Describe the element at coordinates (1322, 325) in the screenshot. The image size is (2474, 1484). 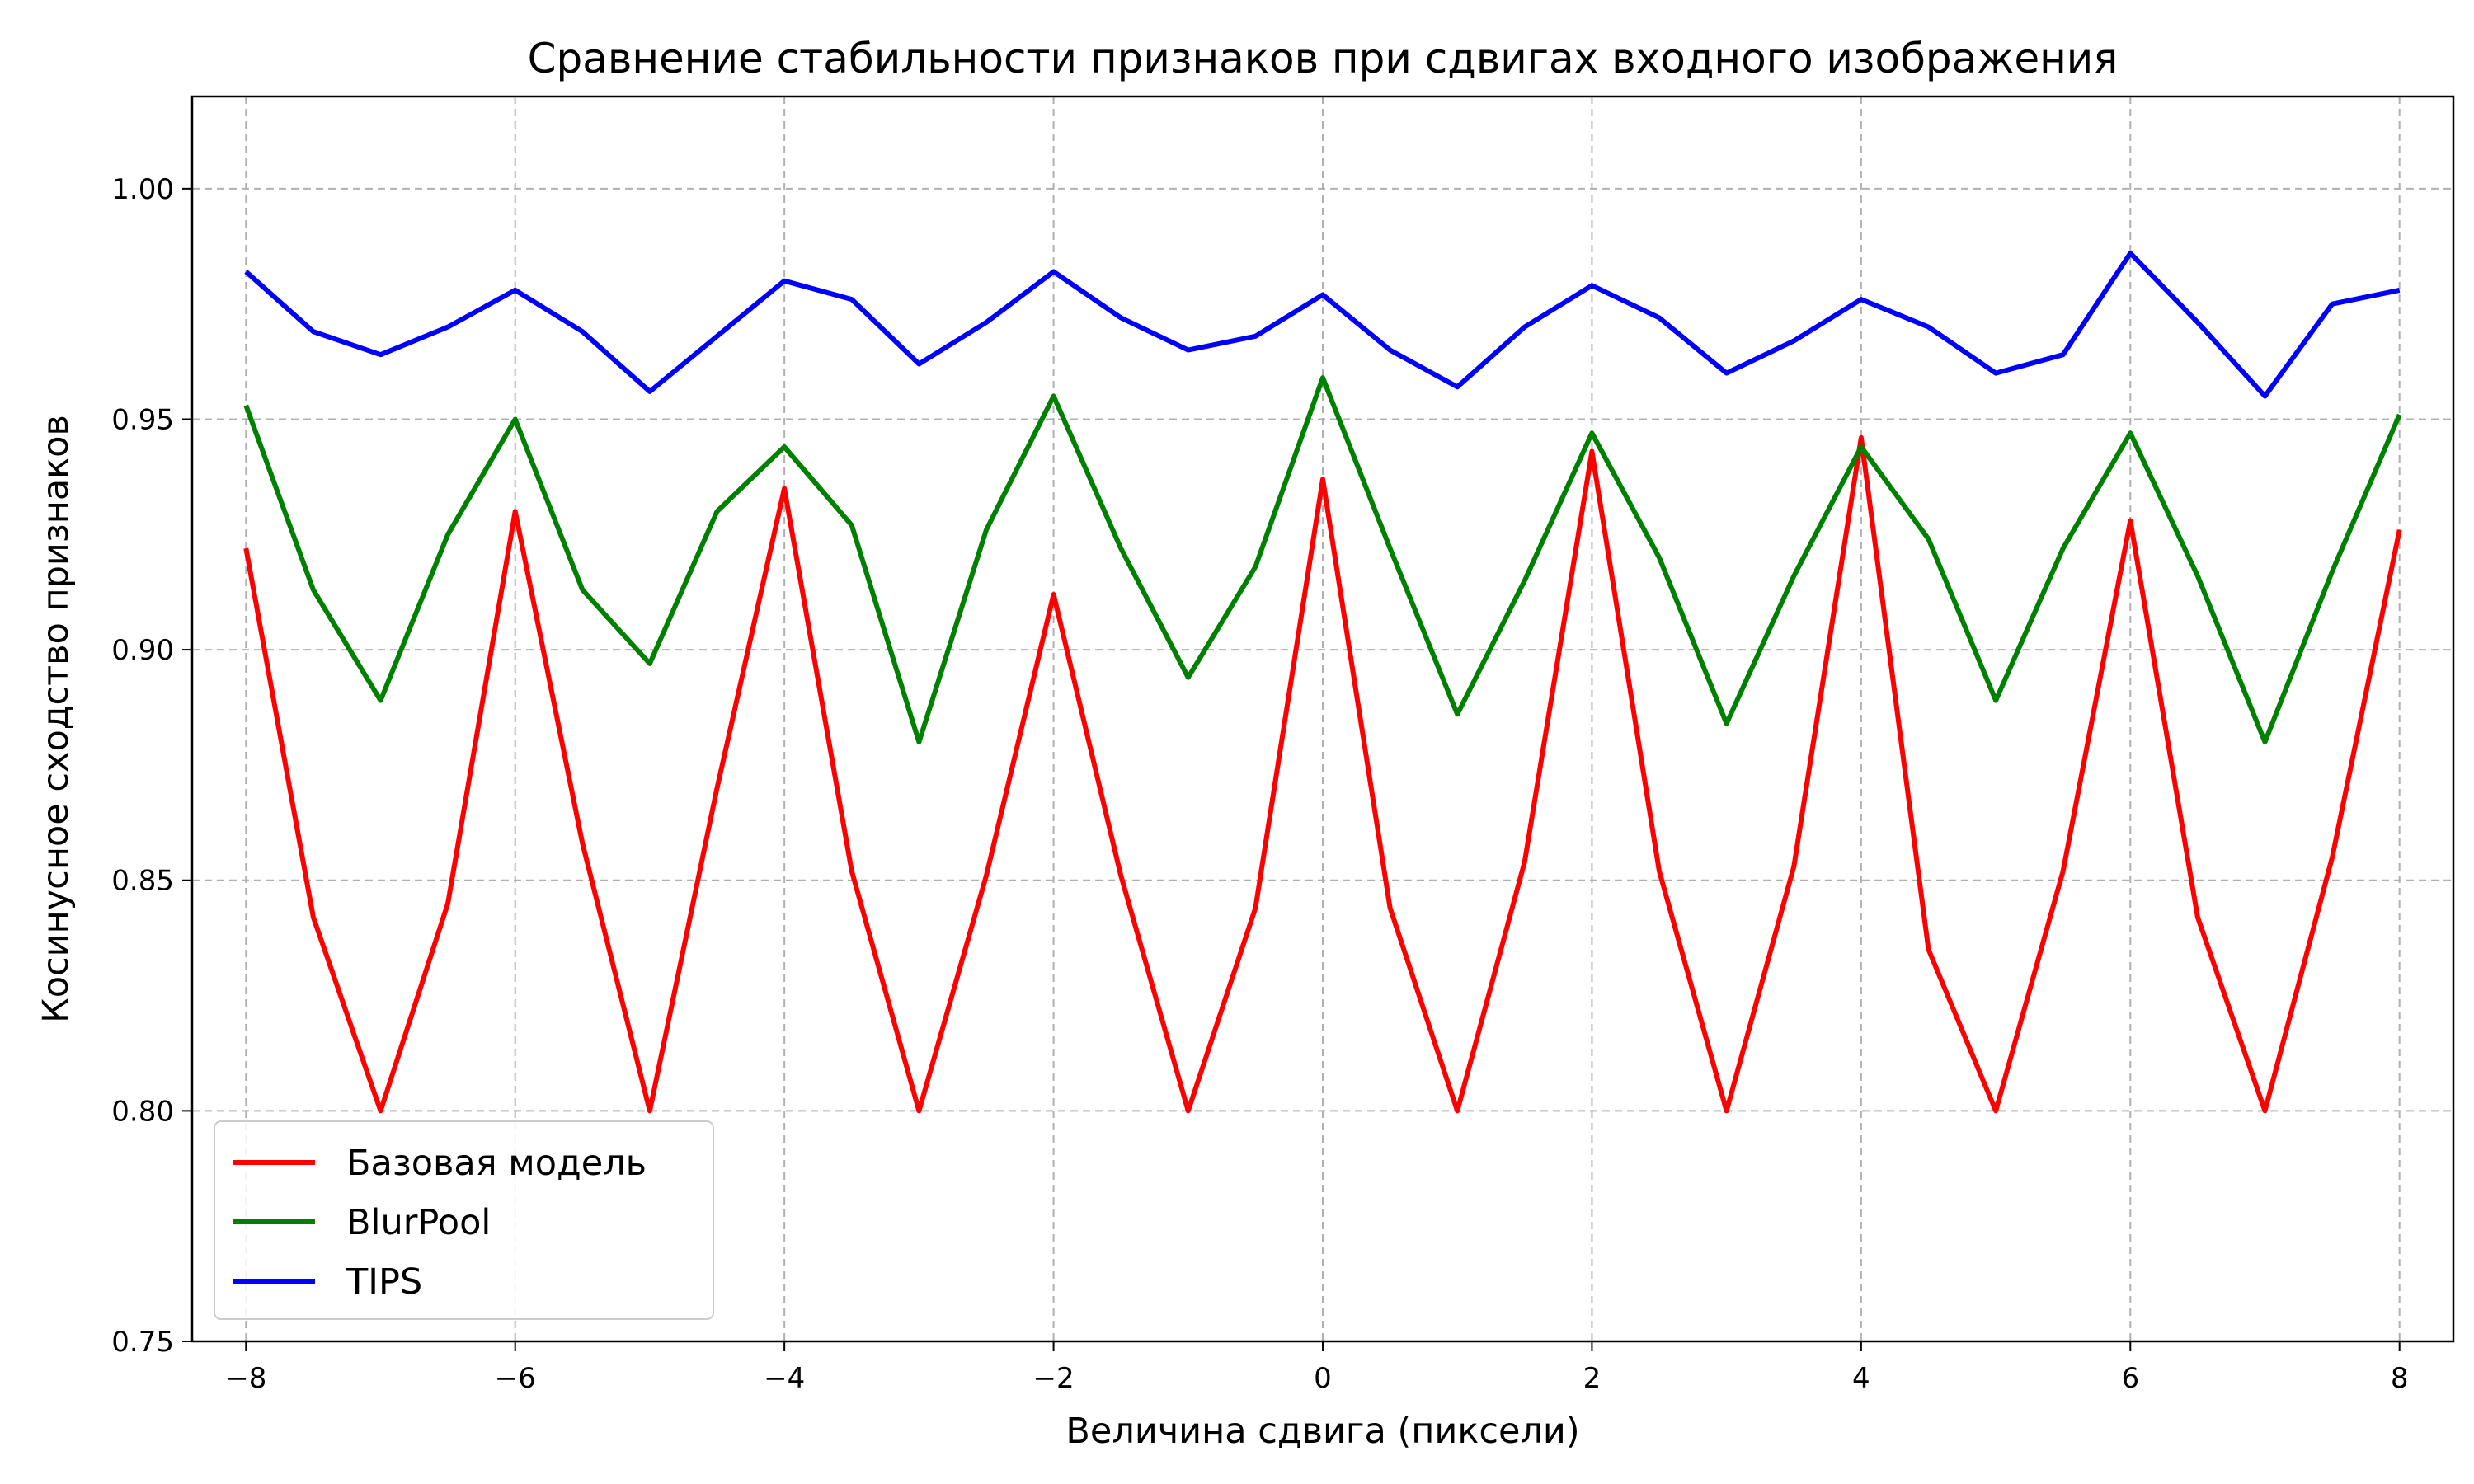
I see `series-line` at that location.